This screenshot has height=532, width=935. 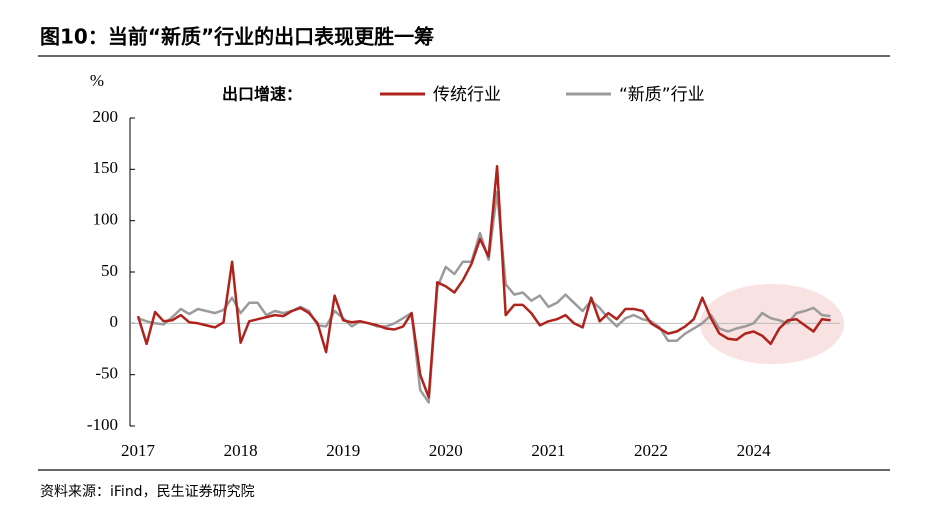 What do you see at coordinates (754, 450) in the screenshot?
I see `x-tick-label: 2024` at bounding box center [754, 450].